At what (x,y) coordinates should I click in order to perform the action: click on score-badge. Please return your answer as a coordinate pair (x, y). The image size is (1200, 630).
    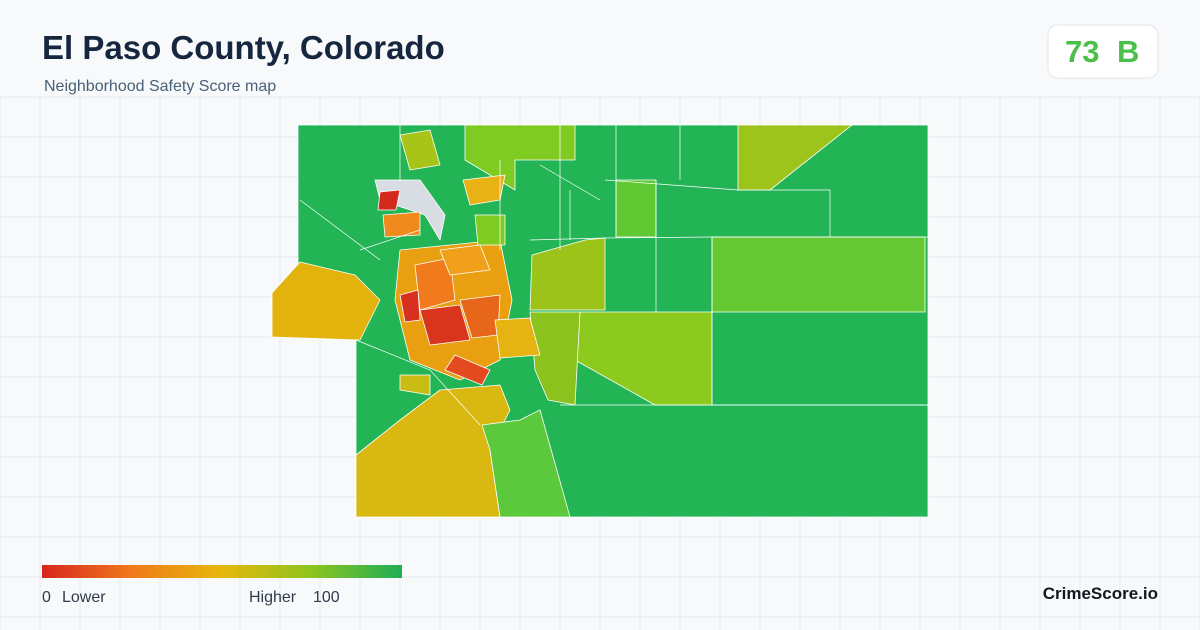
    Looking at the image, I should click on (1103, 51).